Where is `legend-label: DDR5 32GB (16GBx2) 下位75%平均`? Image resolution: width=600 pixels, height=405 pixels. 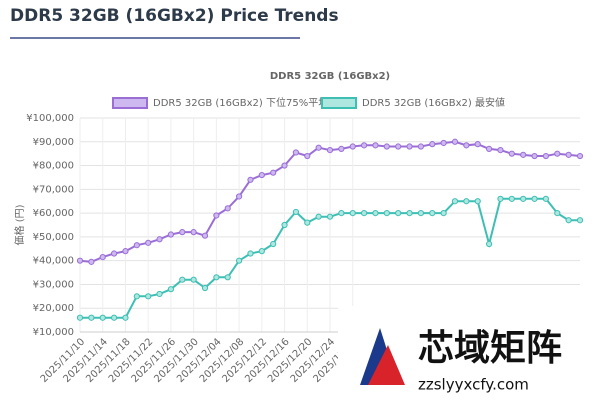 legend-label: DDR5 32GB (16GBx2) 下位75%平均 is located at coordinates (240, 102).